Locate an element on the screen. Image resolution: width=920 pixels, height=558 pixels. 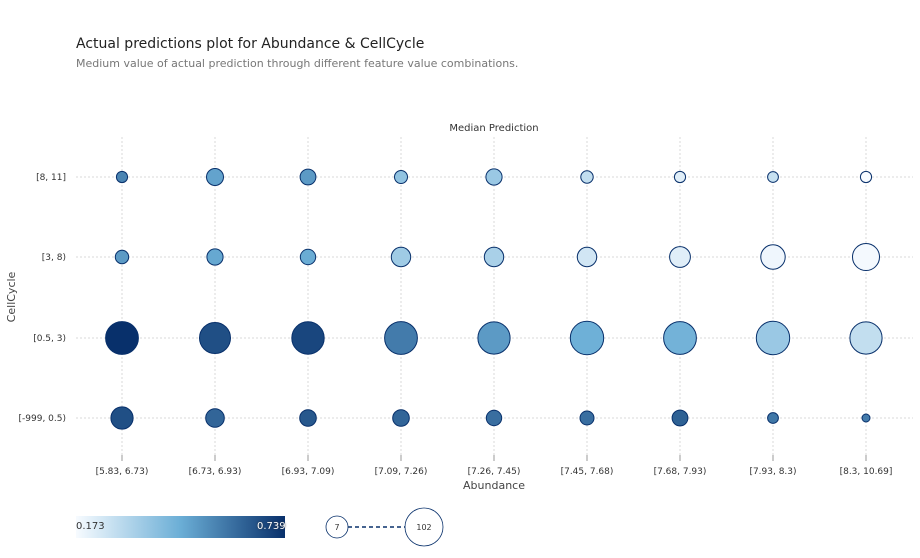
colorbar-max-label: 0.739 is located at coordinates (271, 526).